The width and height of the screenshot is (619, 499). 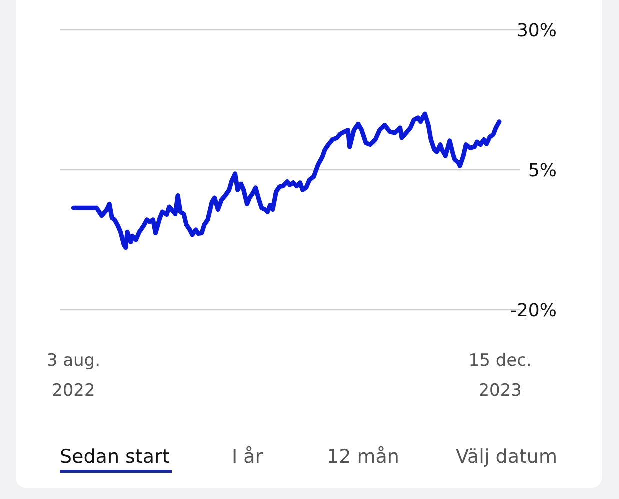 What do you see at coordinates (536, 31) in the screenshot?
I see `y-tick-label: 30%` at bounding box center [536, 31].